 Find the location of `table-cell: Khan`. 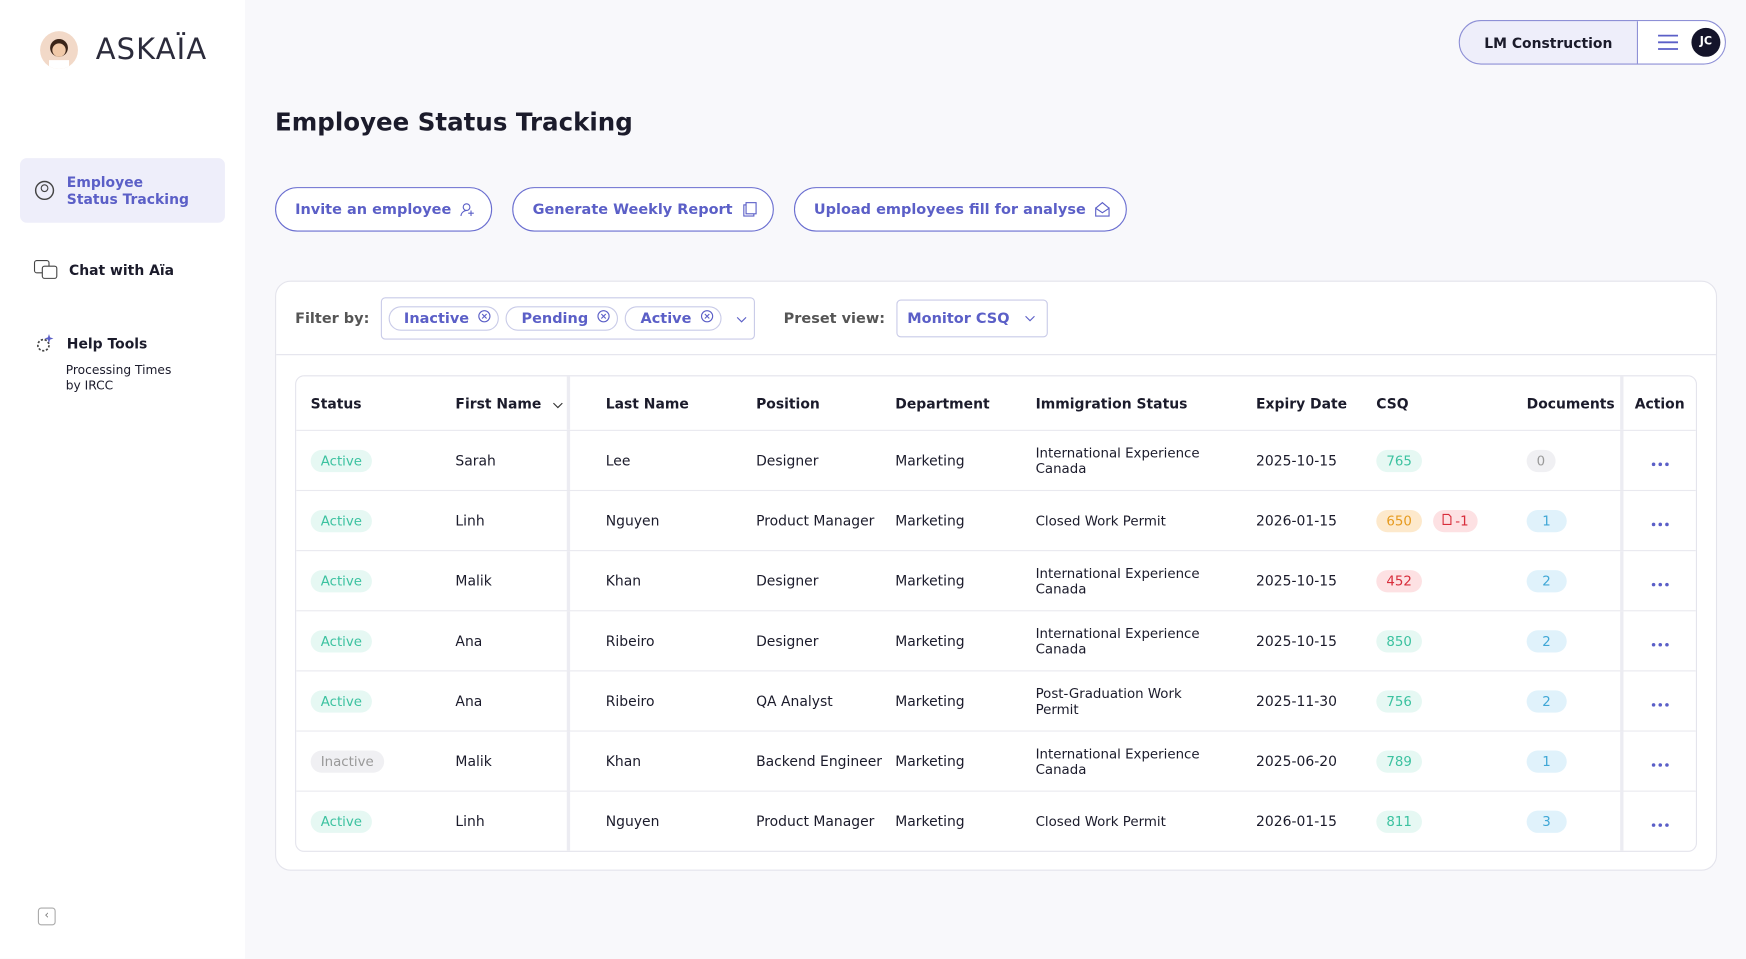

table-cell: Khan is located at coordinates (658, 761).